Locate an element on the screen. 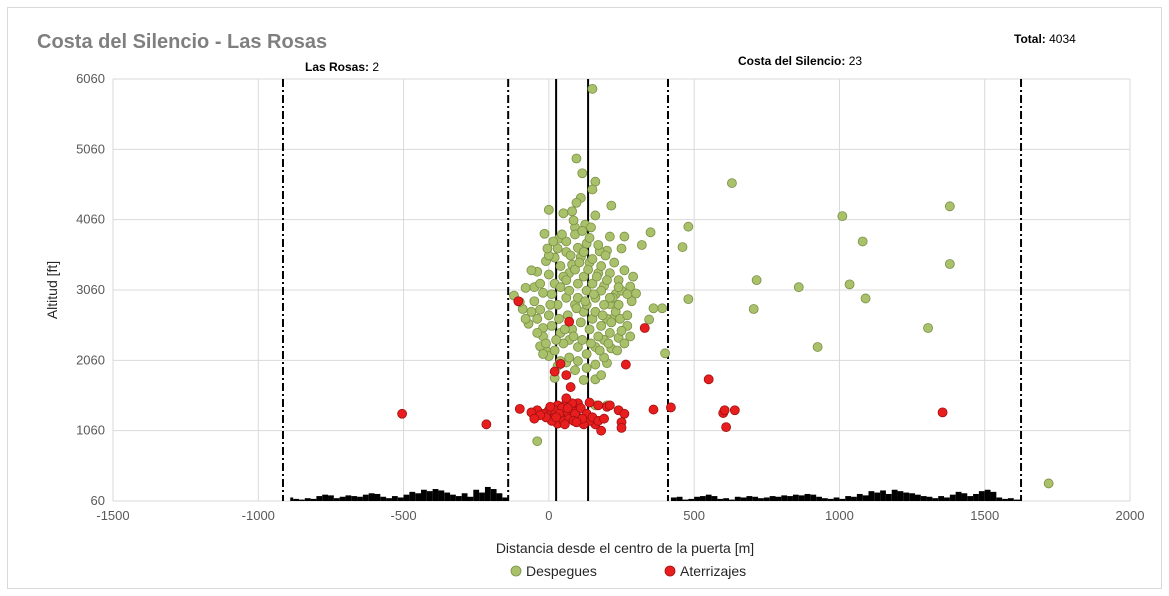 This screenshot has height=596, width=1169. y-tick-label: 4060 is located at coordinates (90, 219).